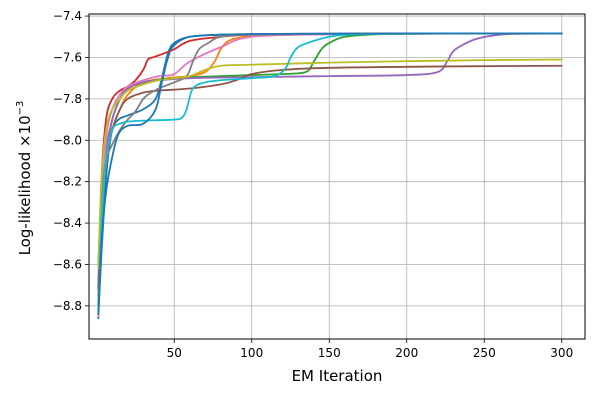 Image resolution: width=600 pixels, height=400 pixels. What do you see at coordinates (67, 223) in the screenshot?
I see `y-tick-label: −8.4` at bounding box center [67, 223].